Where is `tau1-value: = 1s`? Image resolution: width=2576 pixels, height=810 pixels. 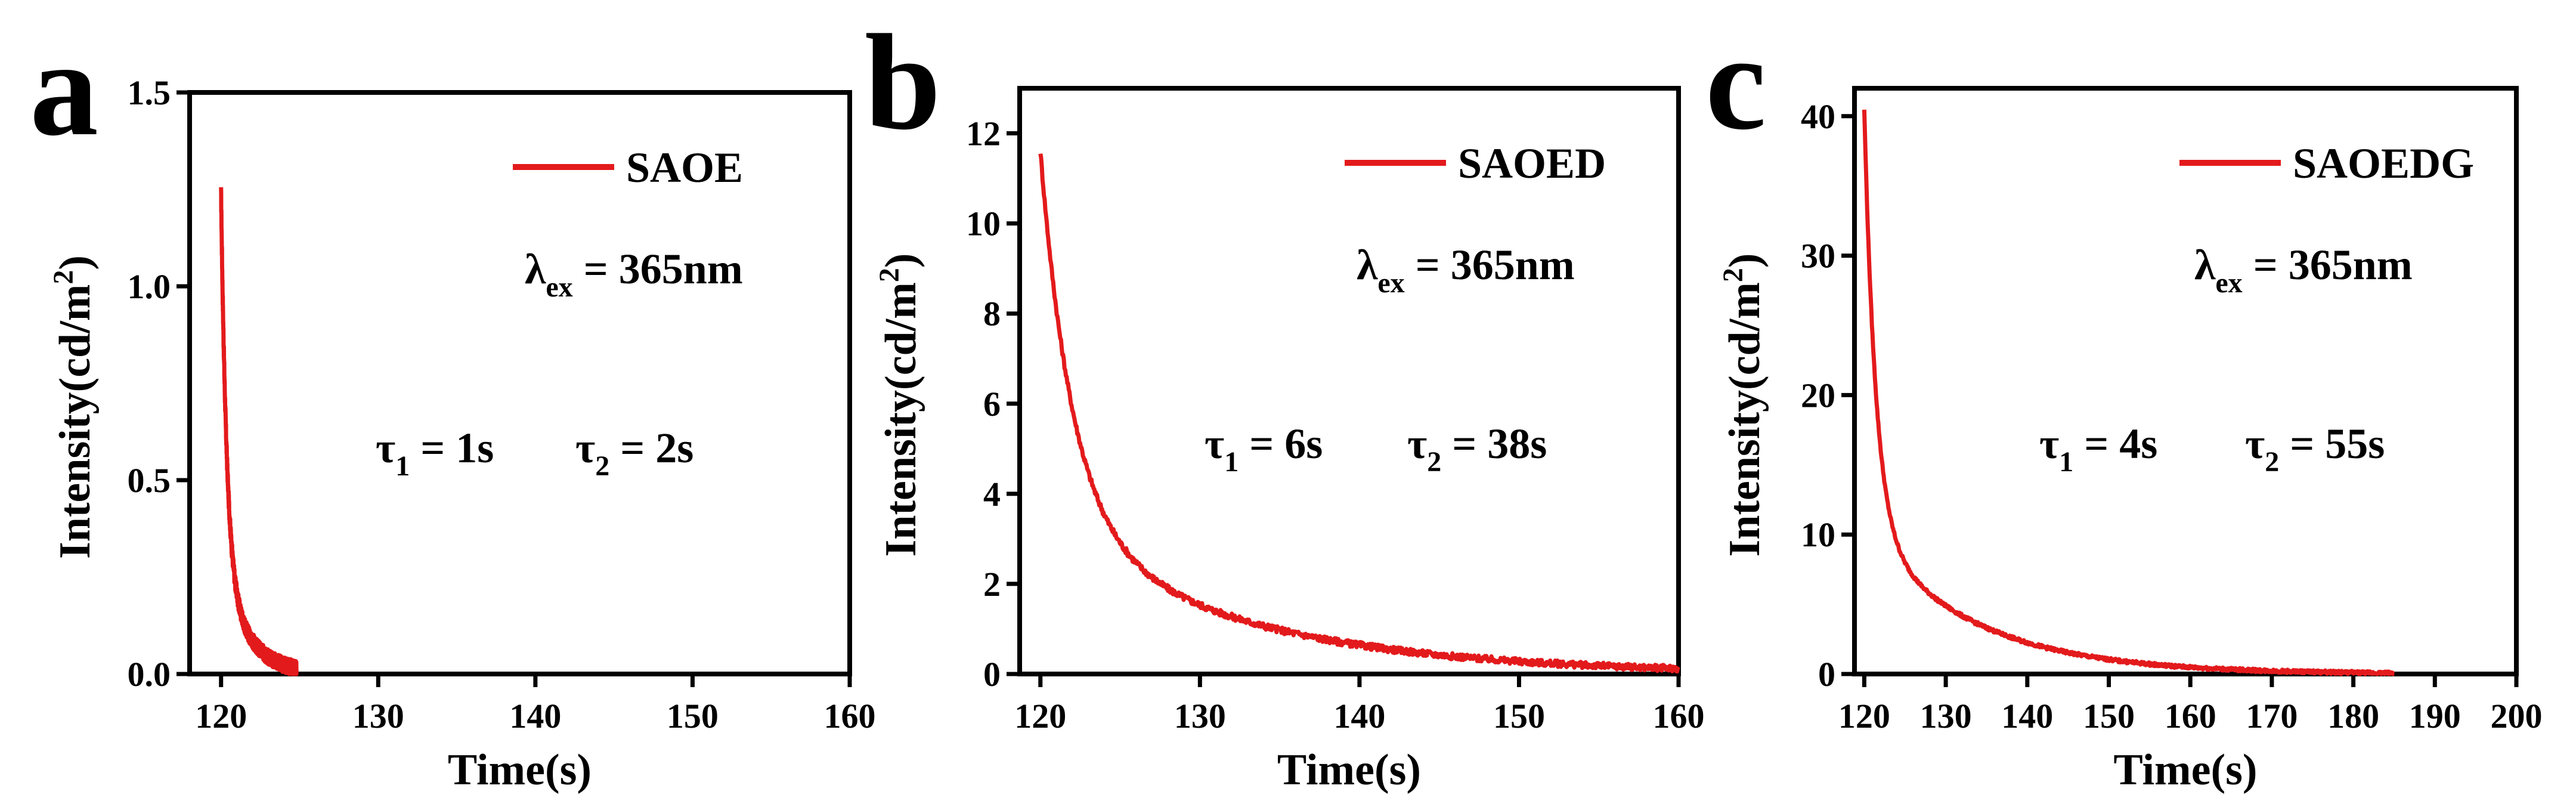 tau1-value: = 1s is located at coordinates (452, 448).